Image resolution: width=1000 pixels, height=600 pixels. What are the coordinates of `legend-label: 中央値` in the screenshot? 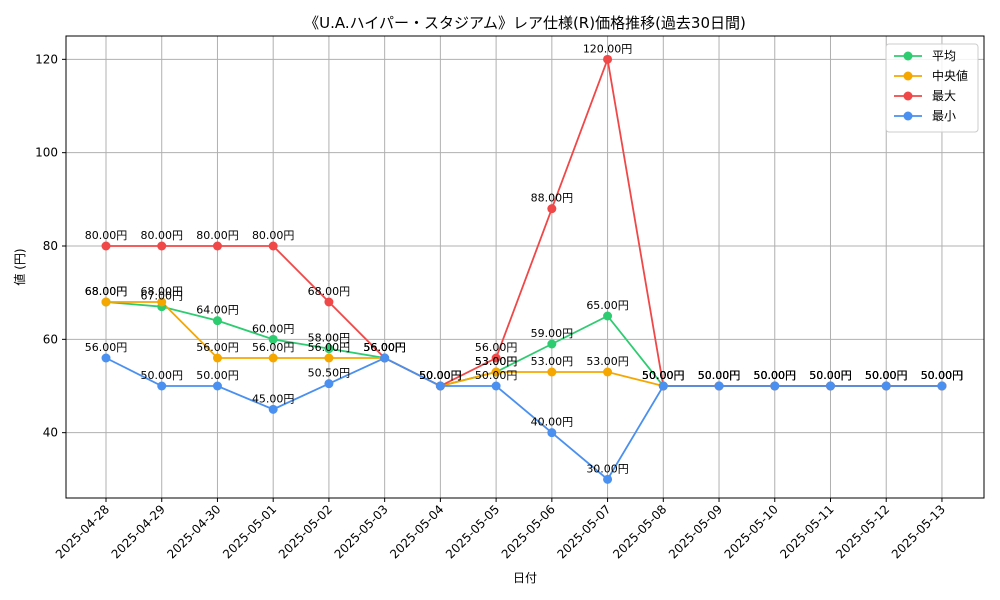 It's located at (950, 75).